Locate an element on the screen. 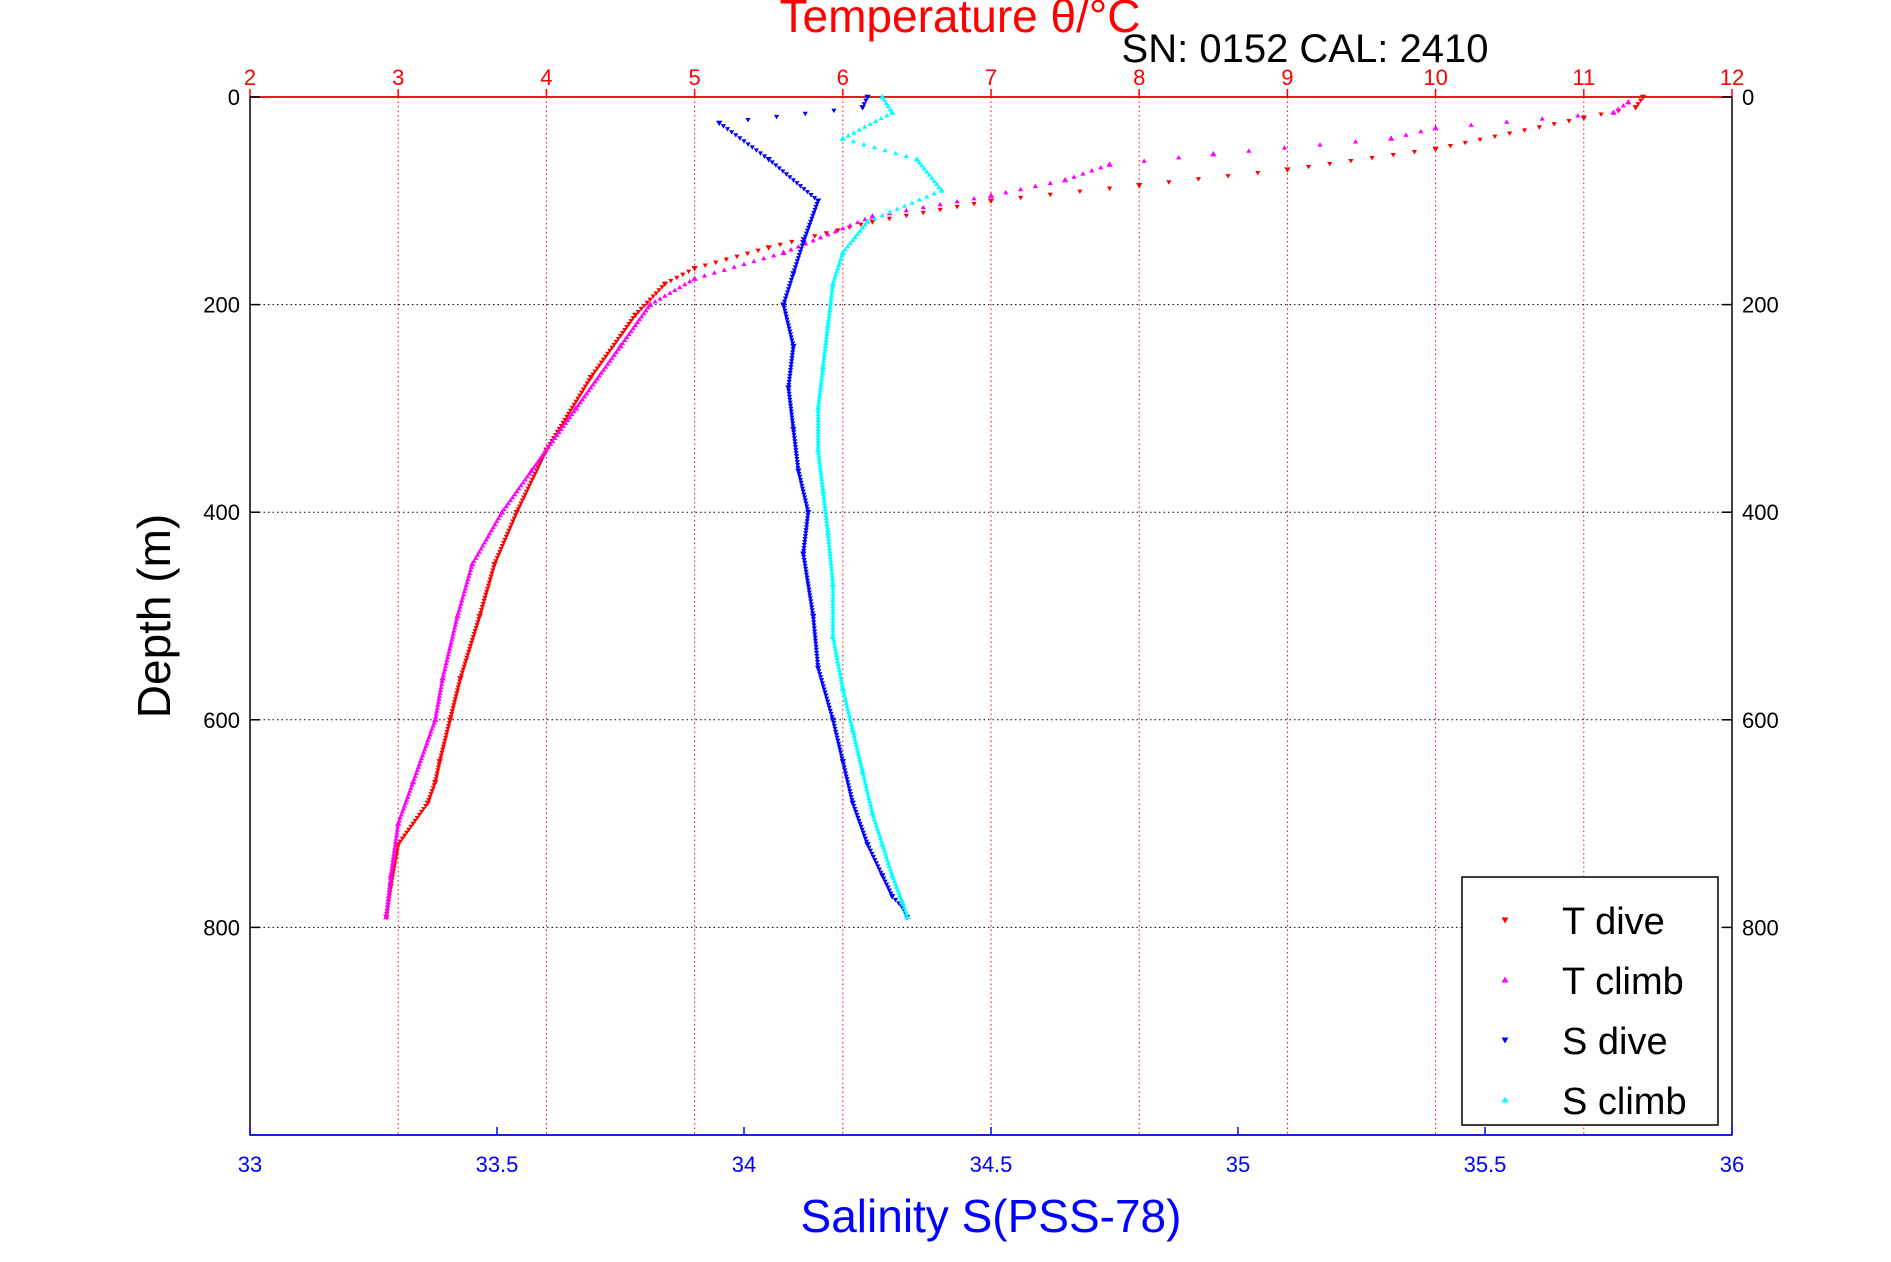 The width and height of the screenshot is (1891, 1262). legend-marker-s-dive is located at coordinates (1505, 1040).